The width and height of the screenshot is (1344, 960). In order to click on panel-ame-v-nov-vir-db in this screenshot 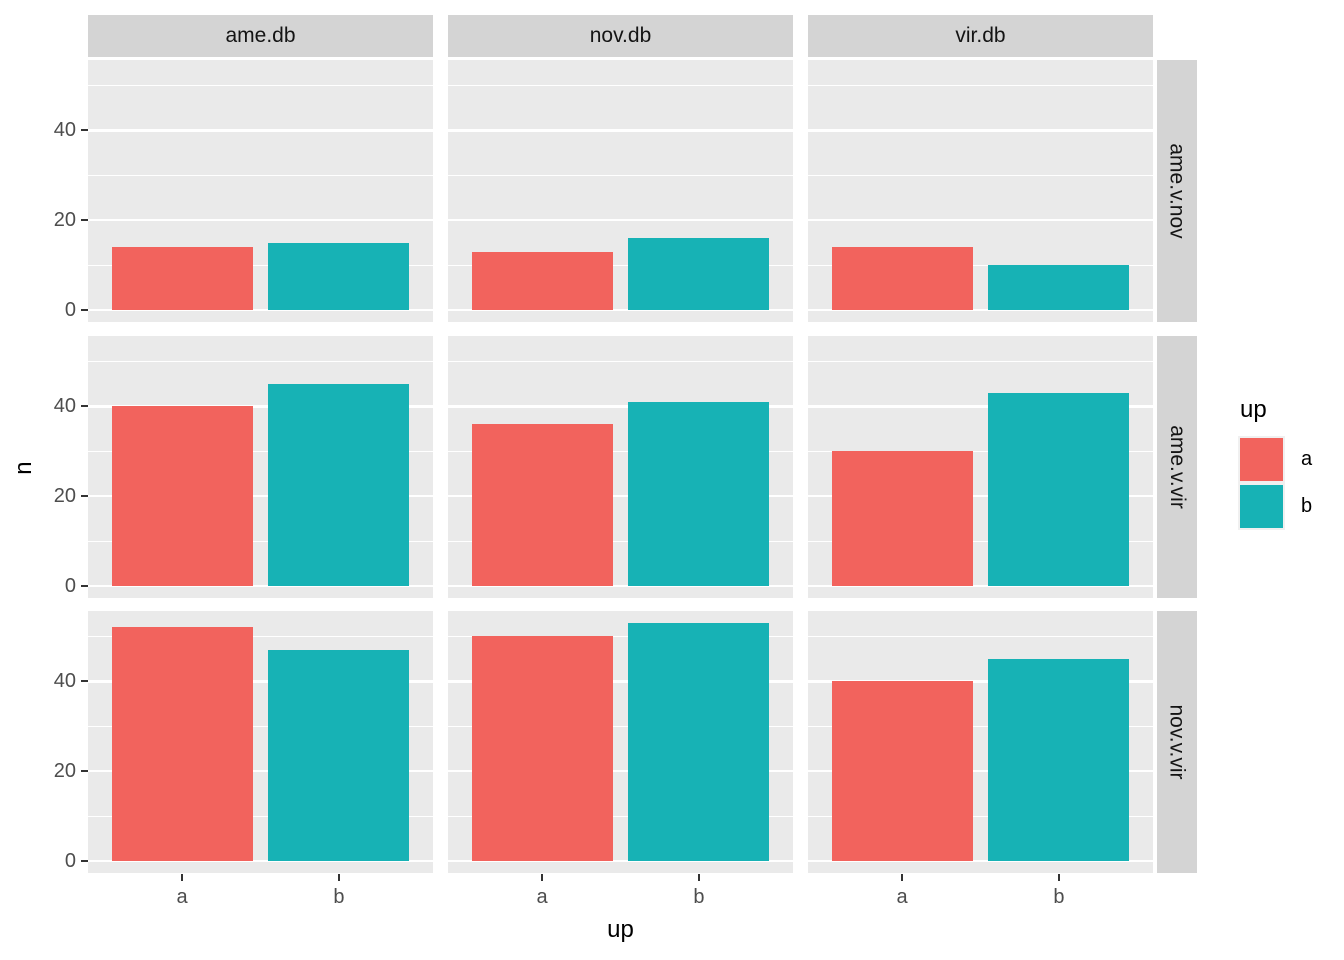, I will do `click(980, 191)`.